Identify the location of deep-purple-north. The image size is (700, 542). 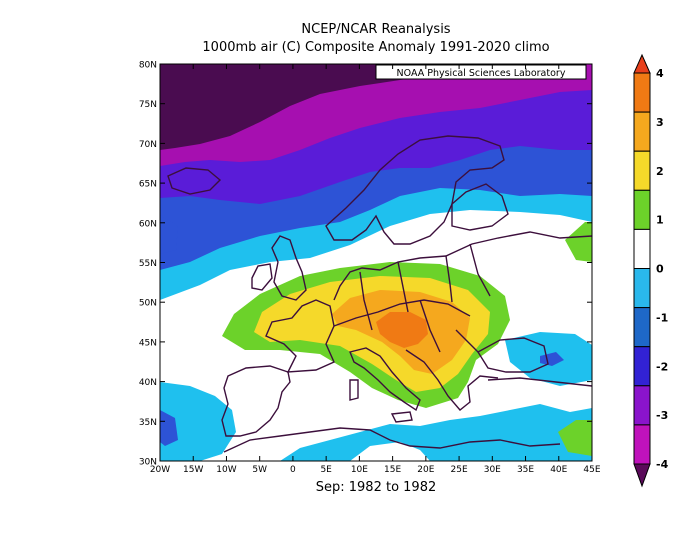
(310, 107).